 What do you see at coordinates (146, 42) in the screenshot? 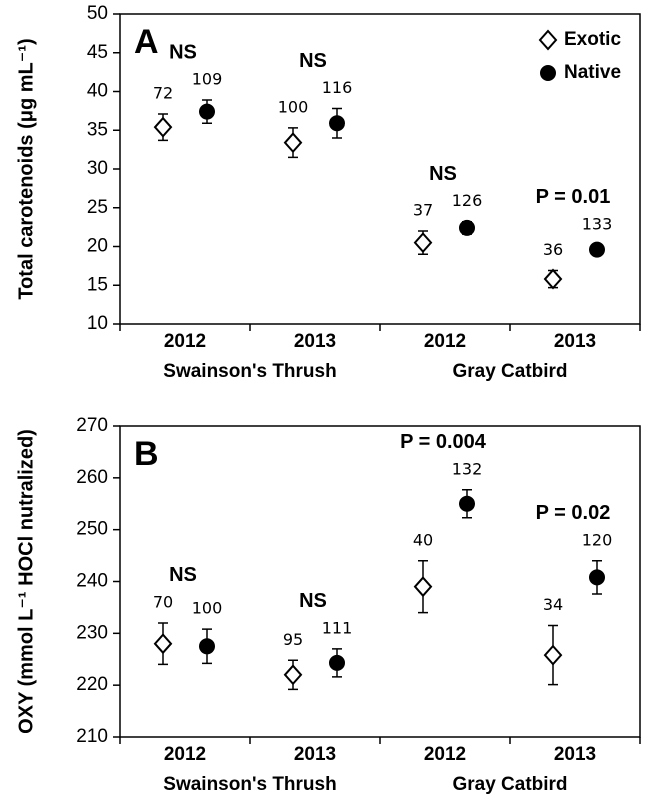
I see `panel-label: A` at bounding box center [146, 42].